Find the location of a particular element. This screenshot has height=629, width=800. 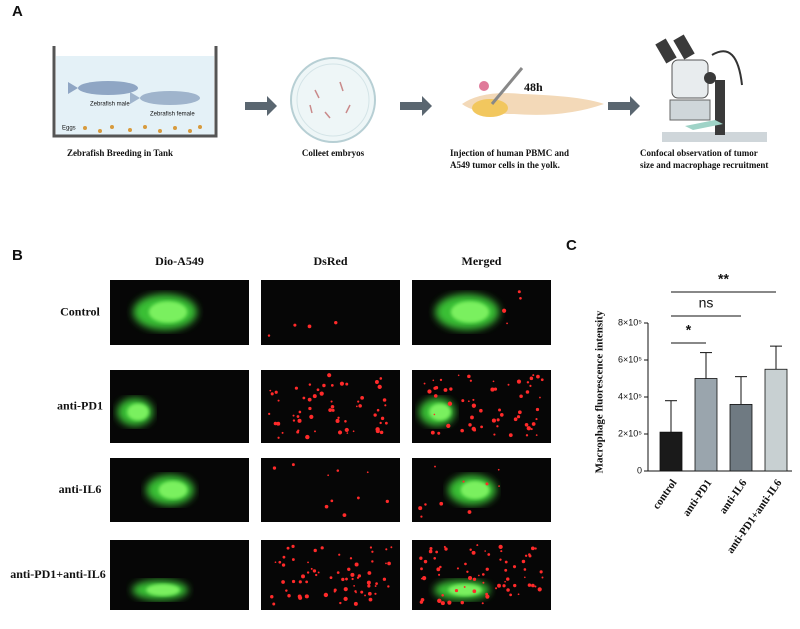

panel-label: B is located at coordinates (17, 255).